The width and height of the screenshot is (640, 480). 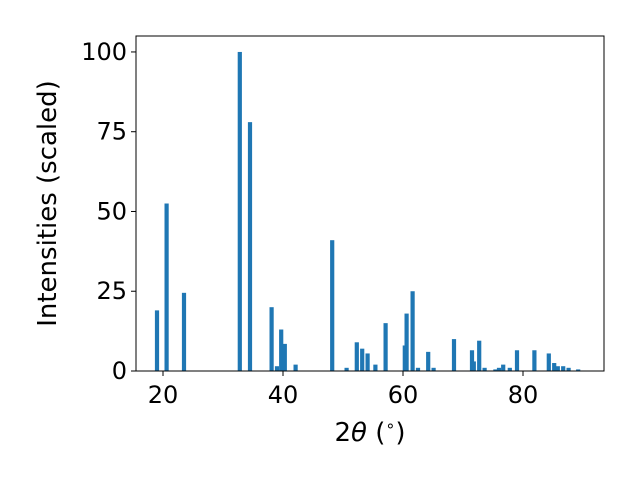 I want to click on x-axis-label: 2θ (∘), so click(x=369, y=432).